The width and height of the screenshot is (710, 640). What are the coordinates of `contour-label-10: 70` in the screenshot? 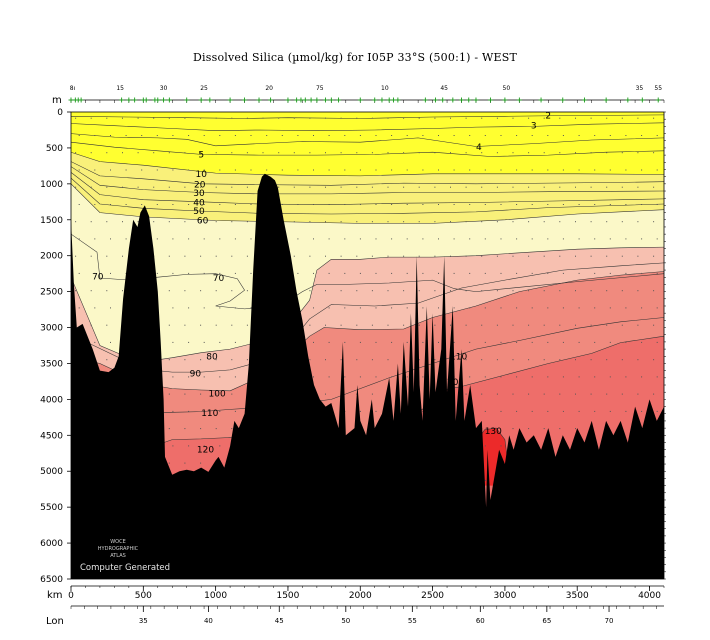 It's located at (98, 278).